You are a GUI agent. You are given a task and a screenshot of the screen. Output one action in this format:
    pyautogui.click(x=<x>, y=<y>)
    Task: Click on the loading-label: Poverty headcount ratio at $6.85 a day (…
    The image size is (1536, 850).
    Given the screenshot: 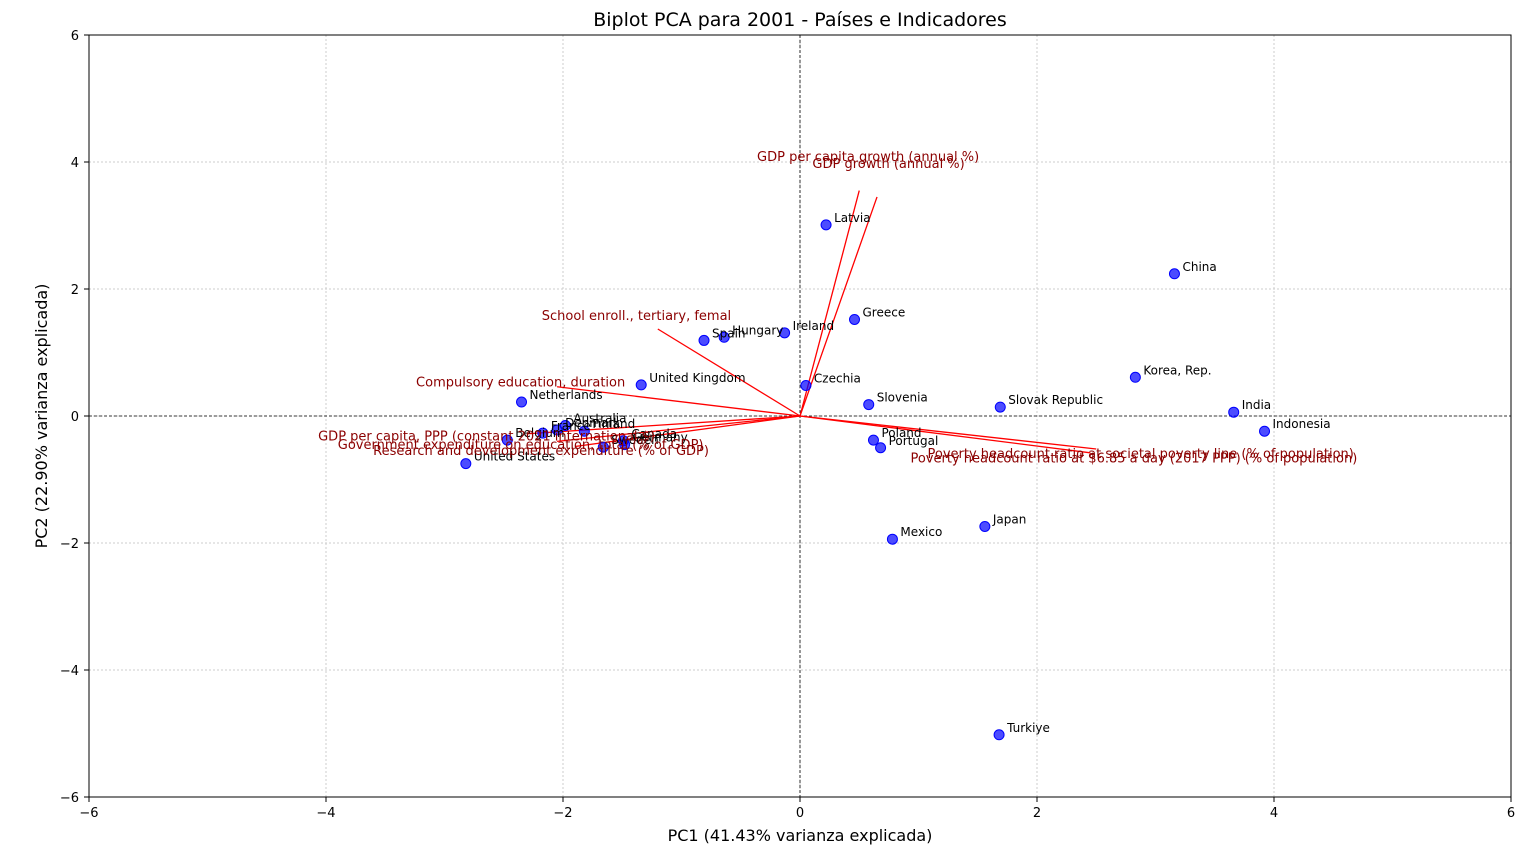 What is the action you would take?
    pyautogui.click(x=1133, y=458)
    